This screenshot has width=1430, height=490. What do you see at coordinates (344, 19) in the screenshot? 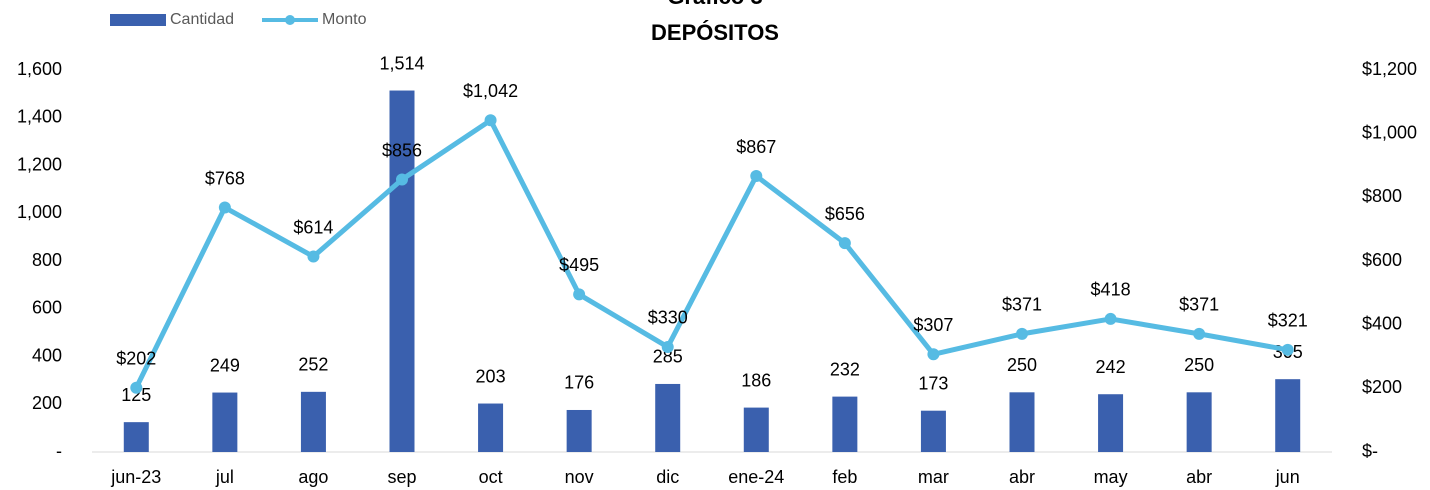
I see `legend-label: Monto` at bounding box center [344, 19].